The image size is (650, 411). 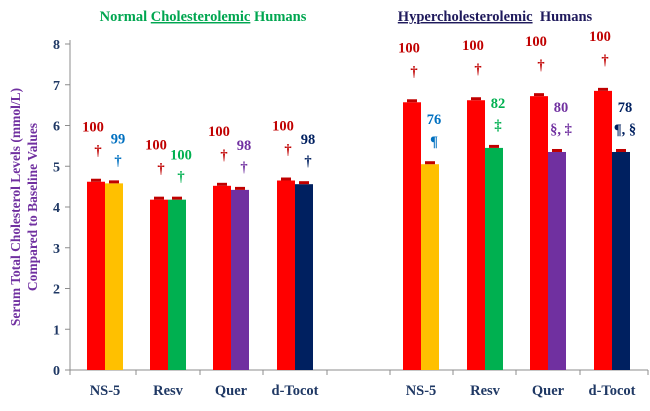 What do you see at coordinates (434, 142) in the screenshot?
I see `treated-significance-label: ¶` at bounding box center [434, 142].